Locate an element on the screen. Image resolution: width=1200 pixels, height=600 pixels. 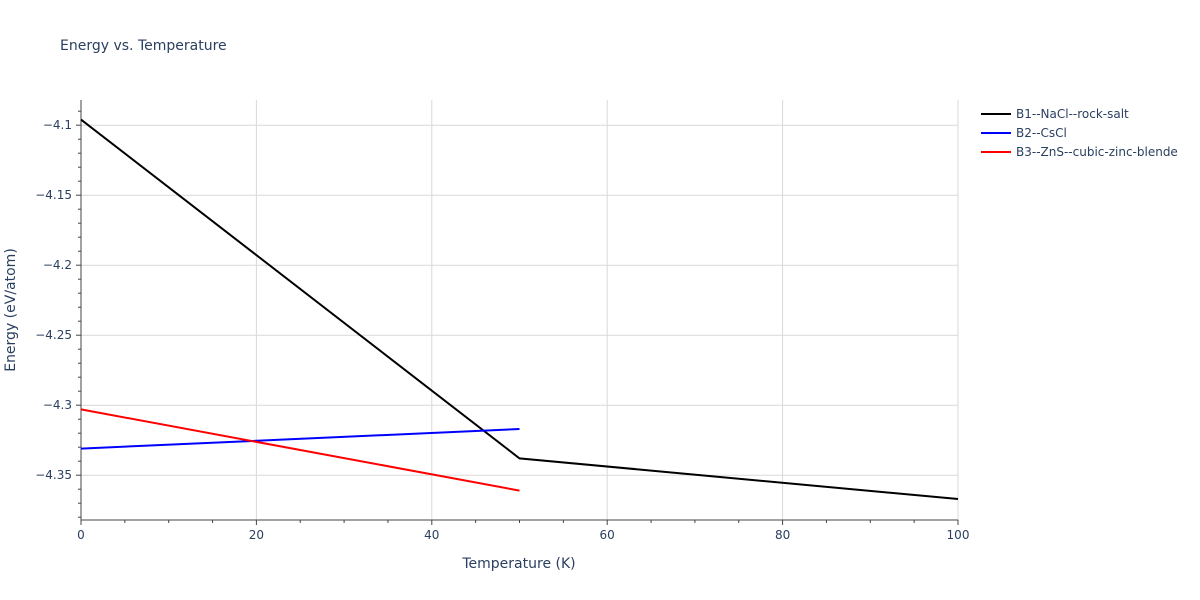
y-tick-label: −4.1 is located at coordinates (57, 125).